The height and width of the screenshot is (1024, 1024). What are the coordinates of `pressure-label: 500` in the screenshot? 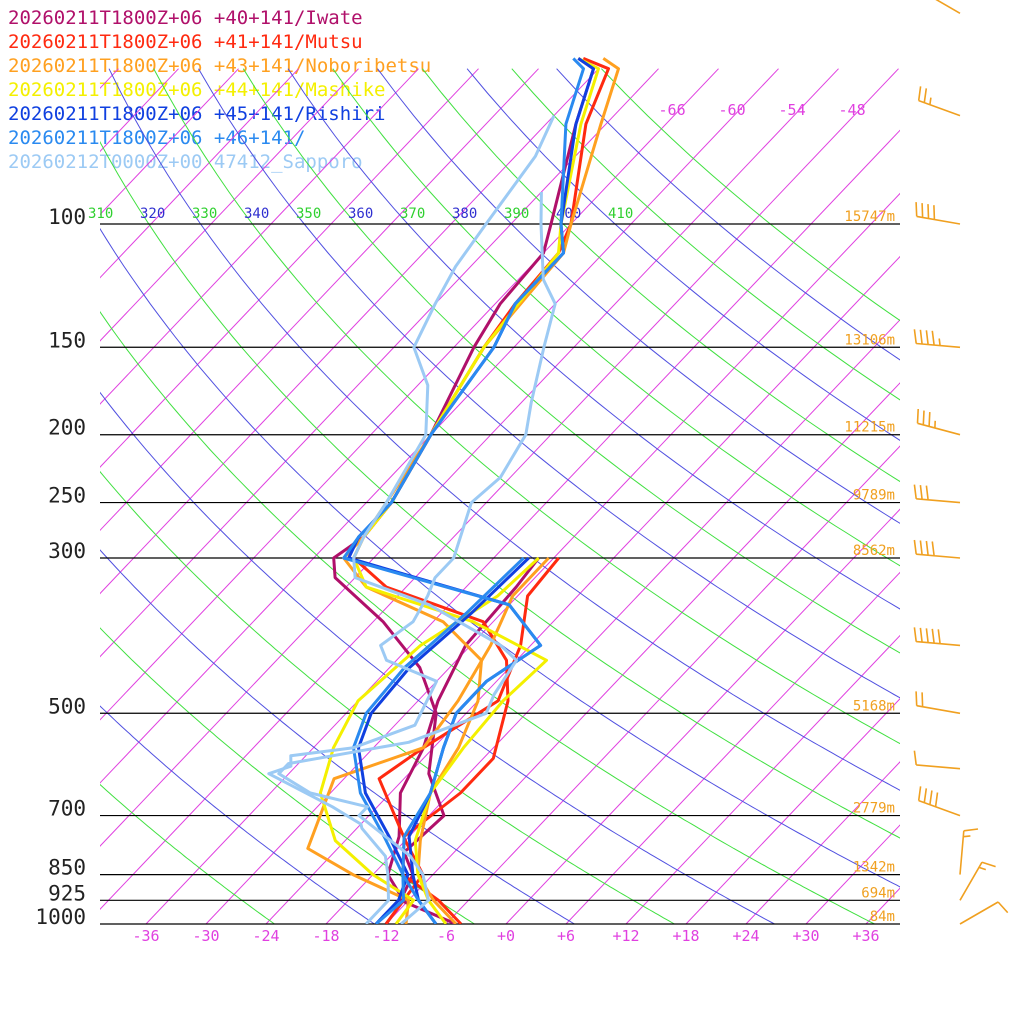 It's located at (67, 706).